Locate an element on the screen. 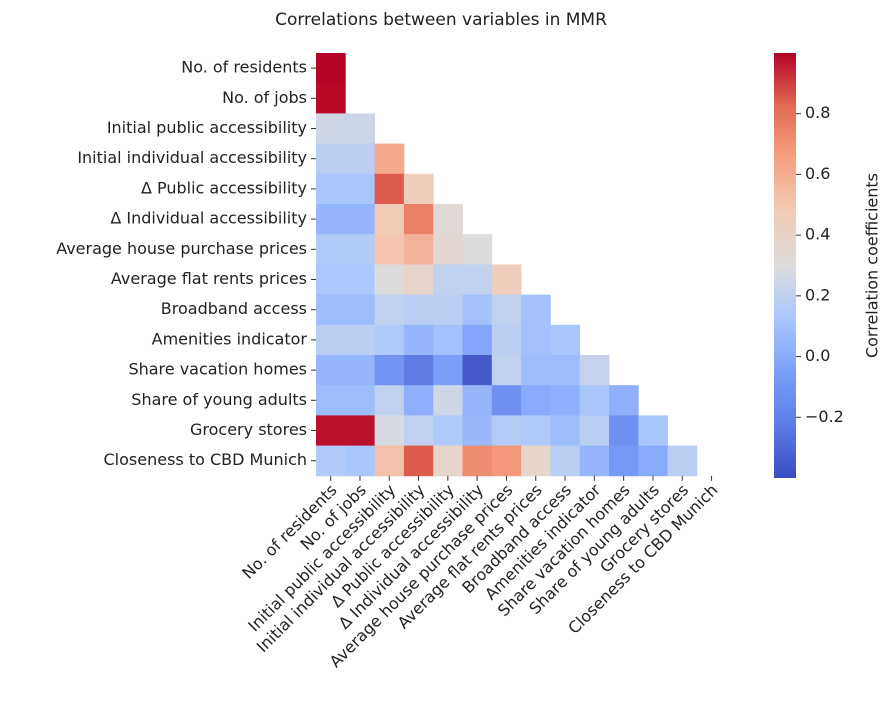  colorbar-tick-label: 0.0 is located at coordinates (817, 355).